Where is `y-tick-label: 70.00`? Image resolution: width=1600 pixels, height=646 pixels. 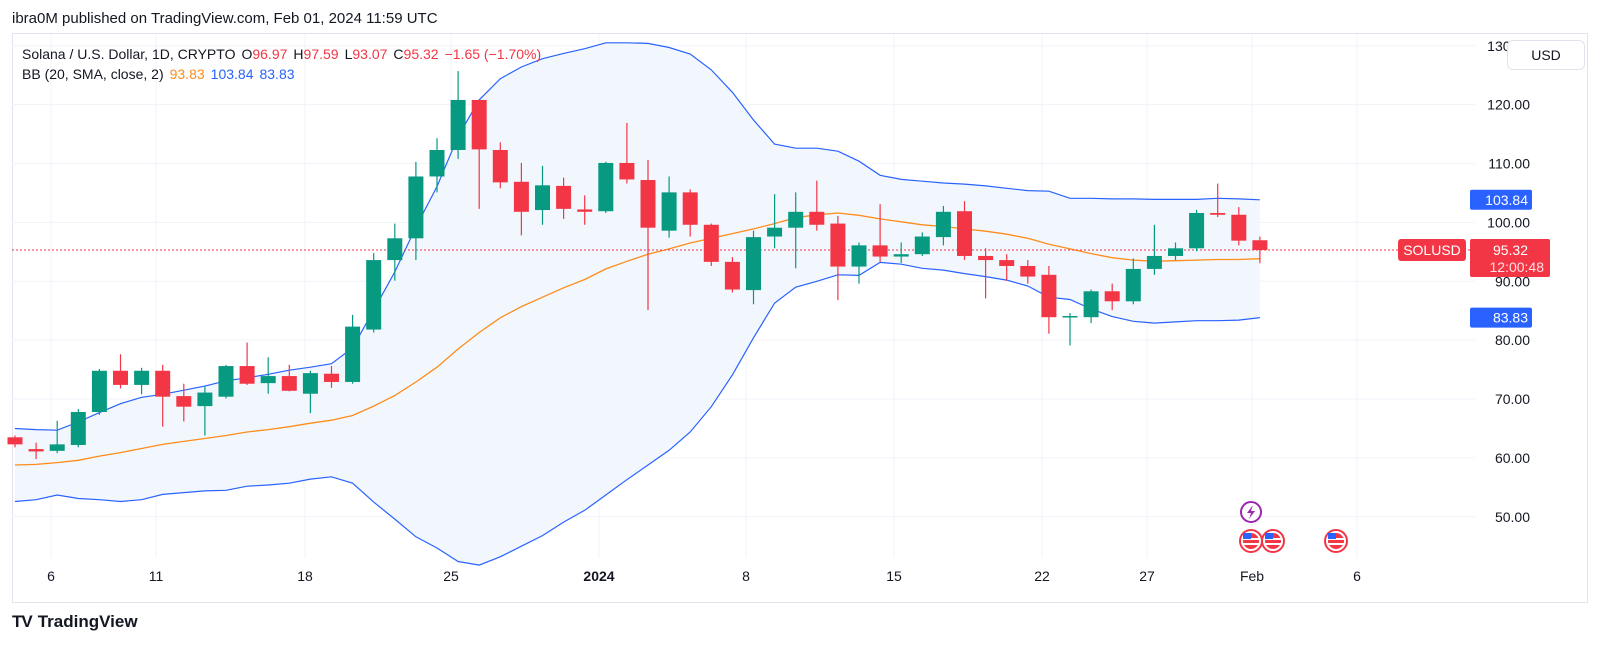
y-tick-label: 70.00 is located at coordinates (1512, 399).